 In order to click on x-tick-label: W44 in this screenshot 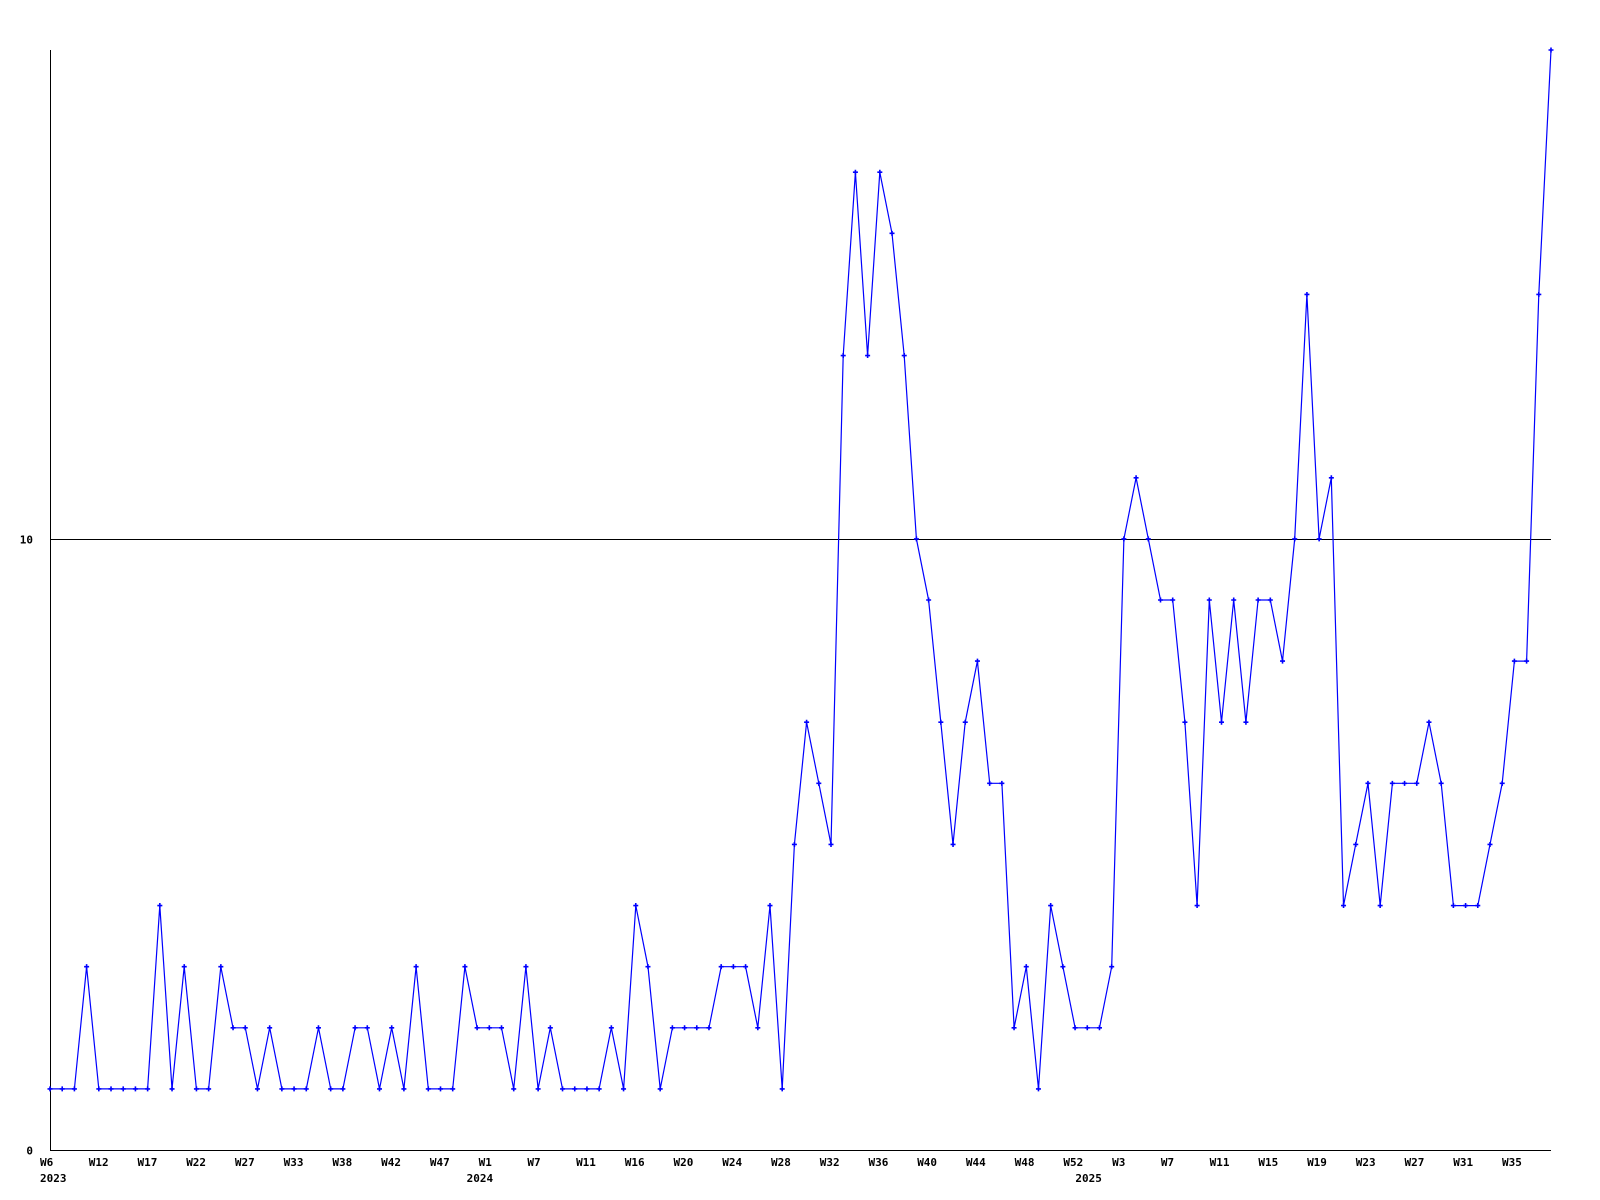, I will do `click(976, 1162)`.